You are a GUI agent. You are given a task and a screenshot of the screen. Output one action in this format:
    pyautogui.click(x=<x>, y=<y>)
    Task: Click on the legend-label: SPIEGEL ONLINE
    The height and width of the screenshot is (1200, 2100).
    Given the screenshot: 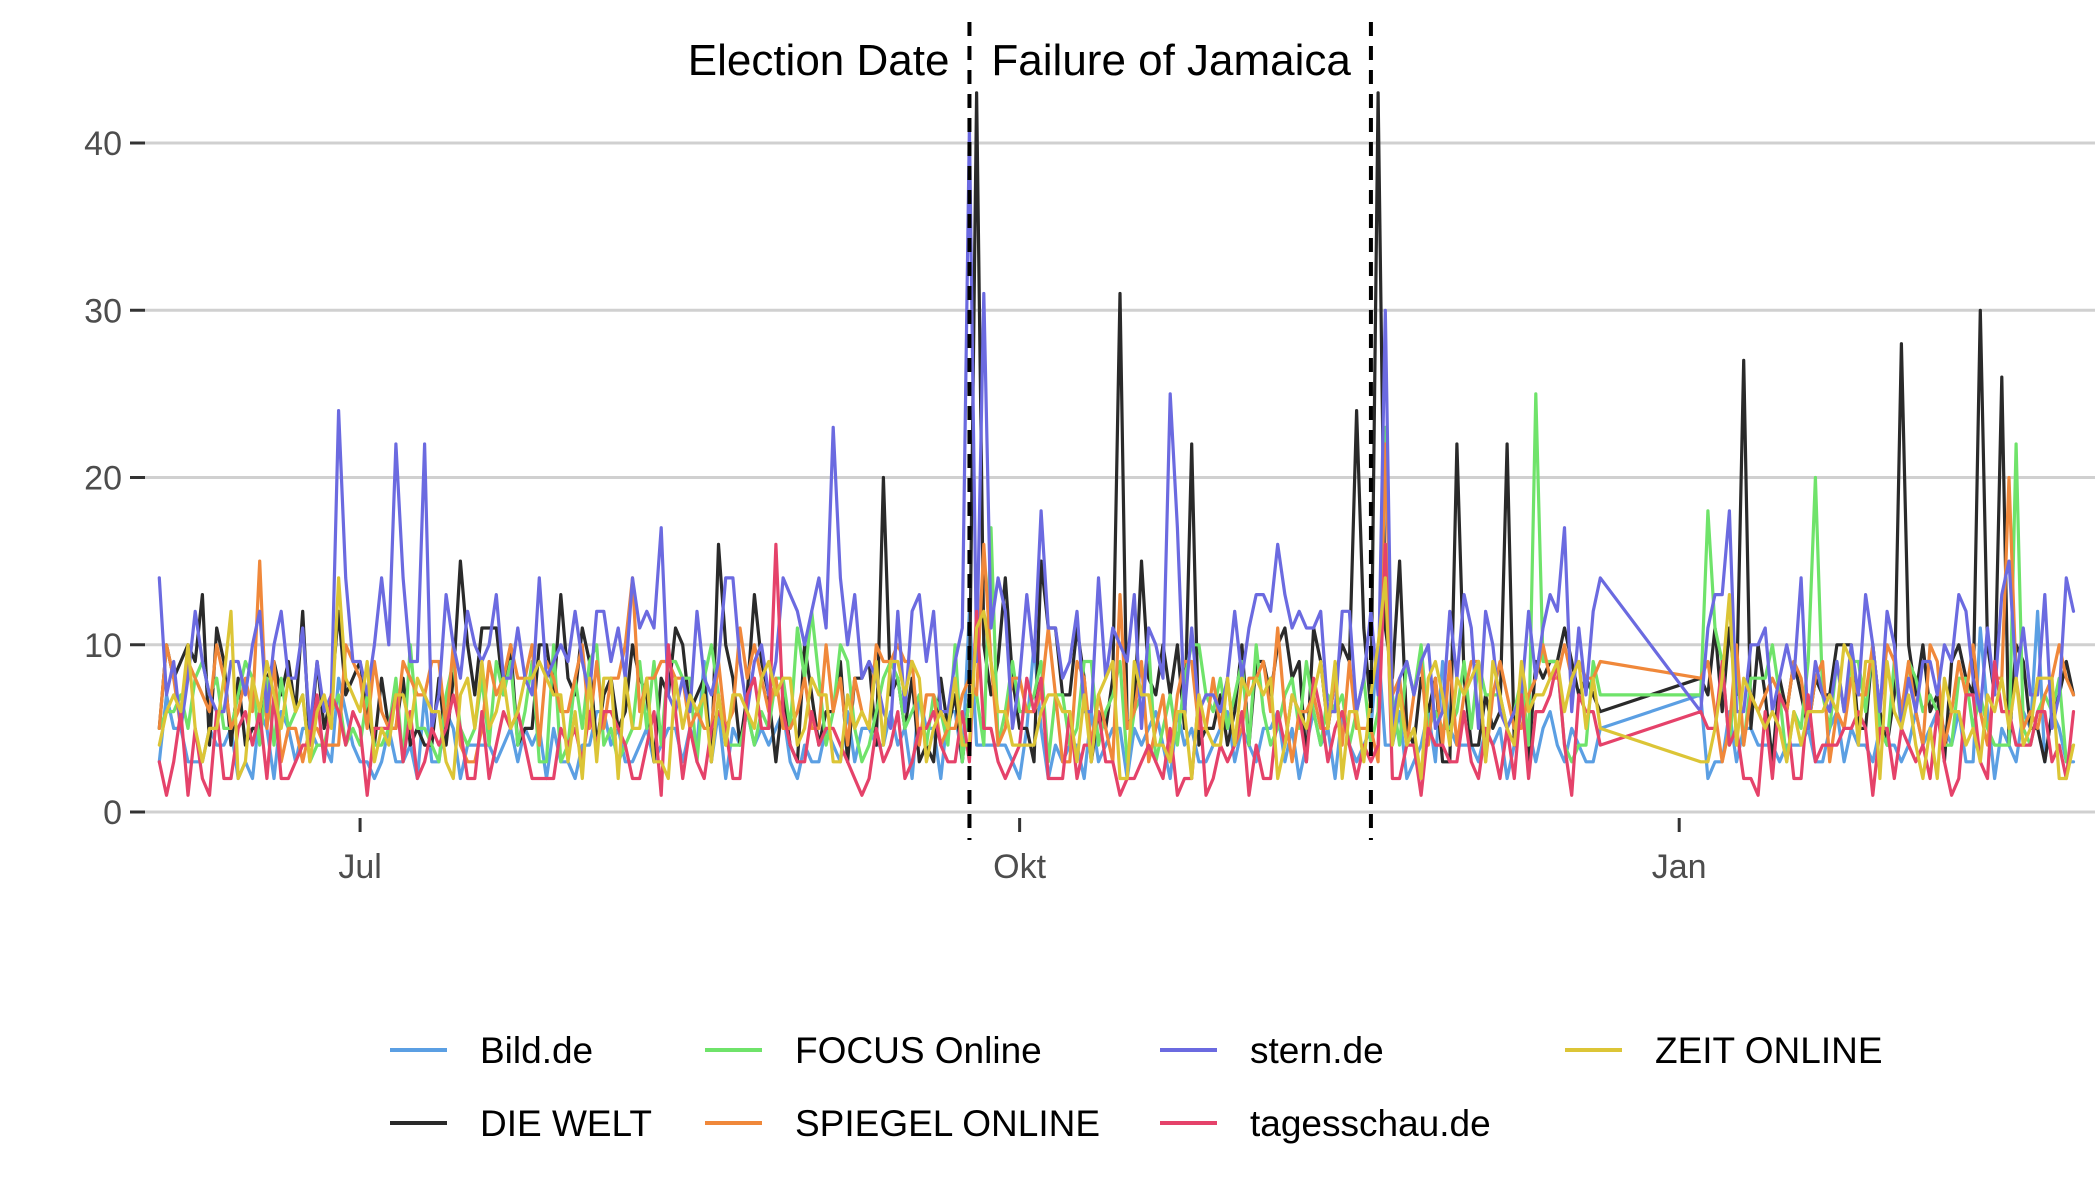 What is the action you would take?
    pyautogui.click(x=947, y=1123)
    